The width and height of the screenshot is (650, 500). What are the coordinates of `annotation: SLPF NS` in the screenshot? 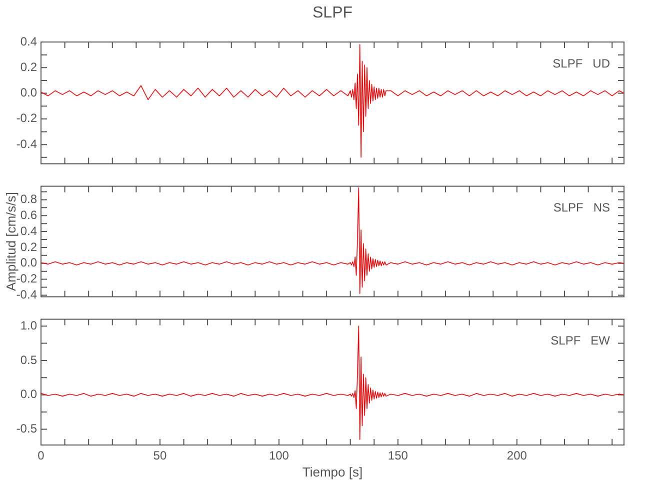 It's located at (581, 207).